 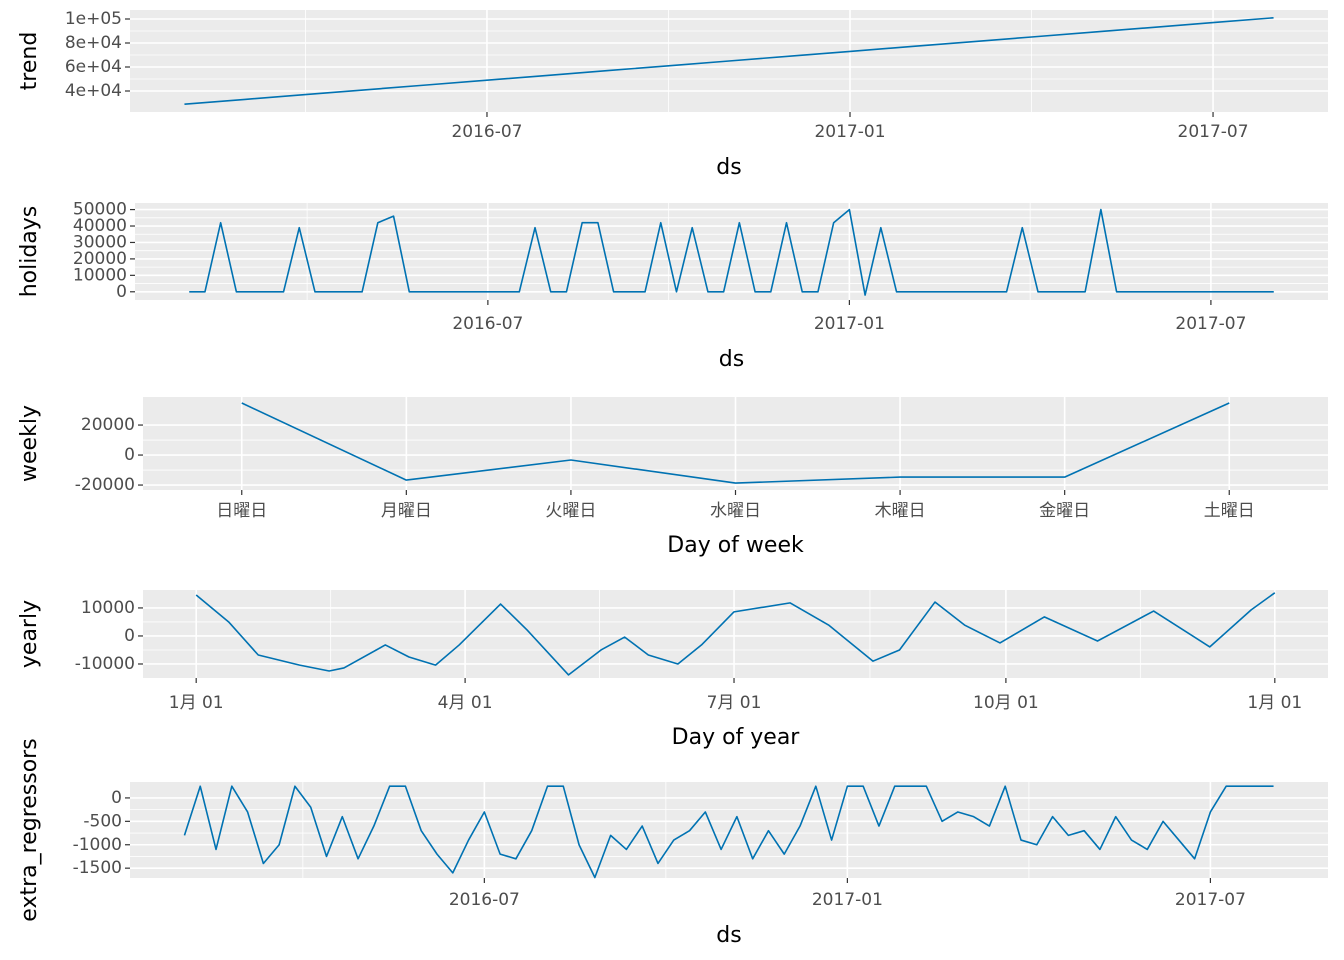 What do you see at coordinates (29, 634) in the screenshot?
I see `y-axis-title: yearly` at bounding box center [29, 634].